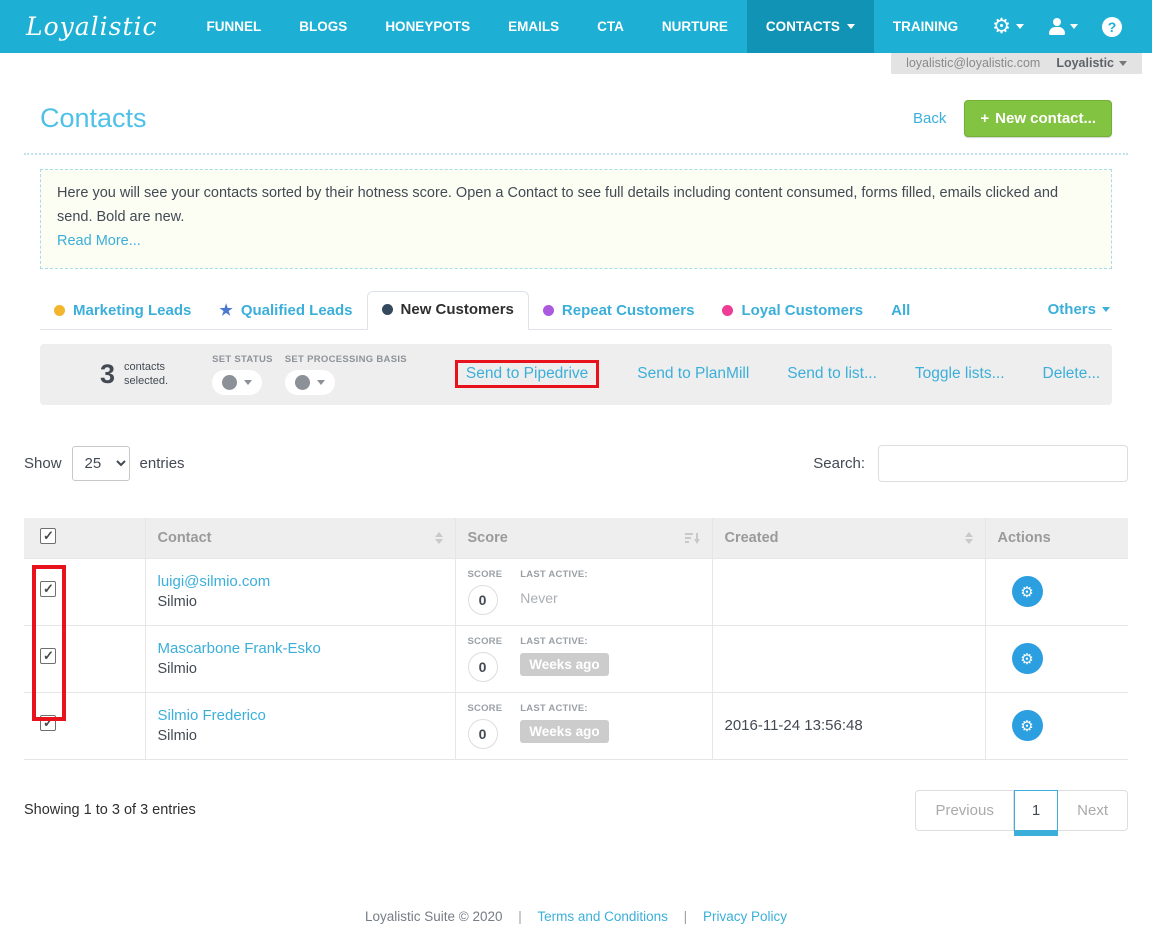  Describe the element at coordinates (985, 118) in the screenshot. I see `plus-icon: +` at that location.